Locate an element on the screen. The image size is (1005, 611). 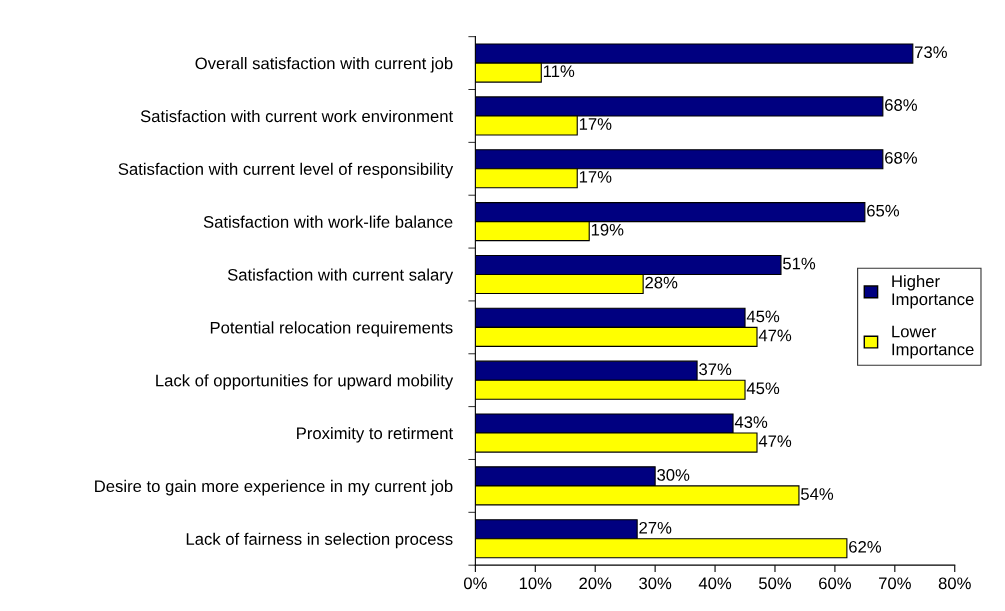
x-tick-label: 60% is located at coordinates (835, 583).